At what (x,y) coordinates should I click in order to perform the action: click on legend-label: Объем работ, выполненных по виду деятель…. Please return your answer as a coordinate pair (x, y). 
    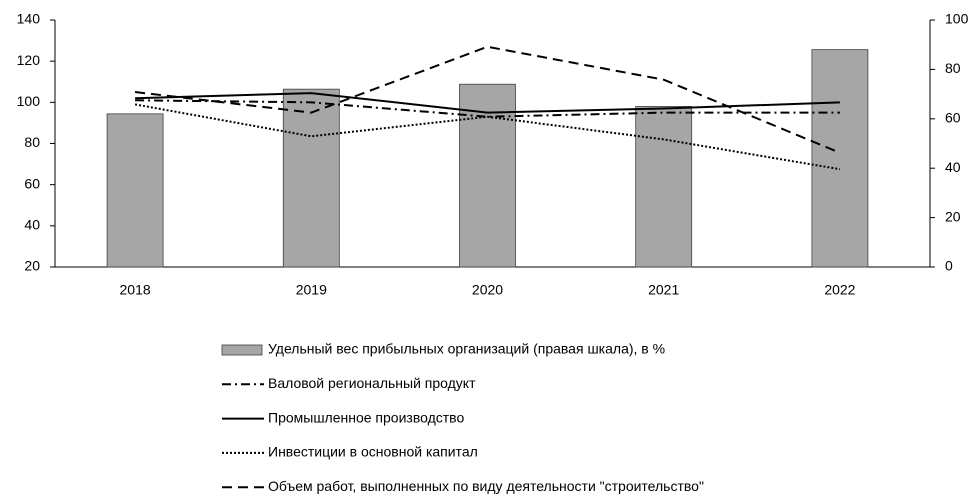
    Looking at the image, I should click on (486, 486).